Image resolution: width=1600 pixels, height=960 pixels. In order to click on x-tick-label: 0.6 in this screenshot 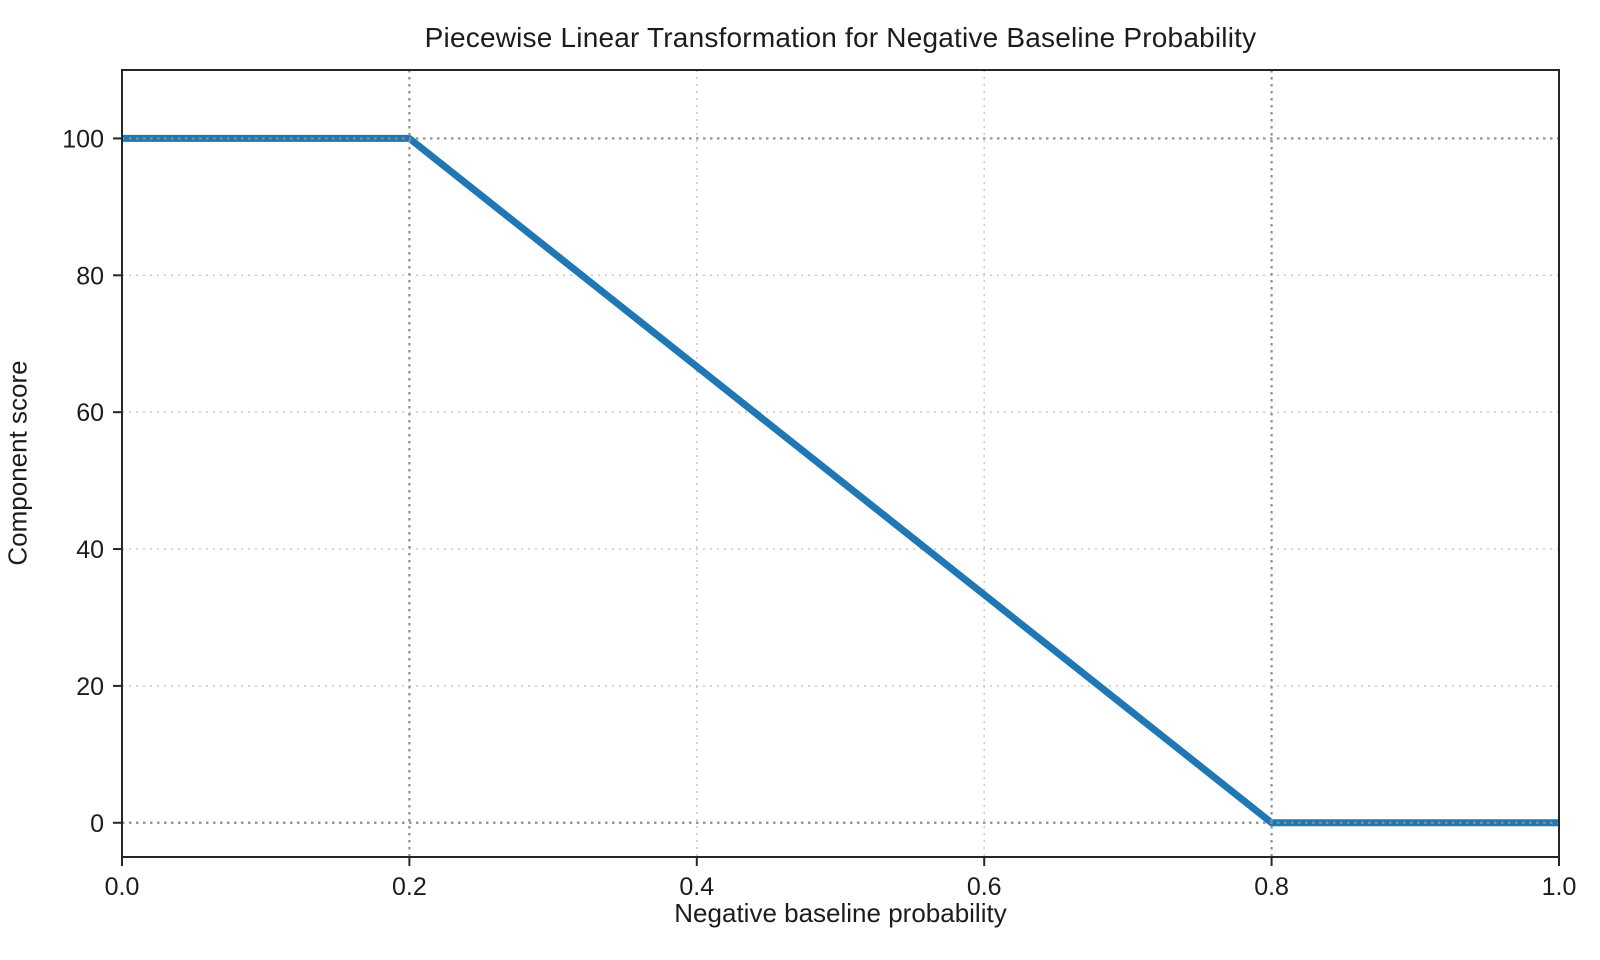, I will do `click(984, 887)`.